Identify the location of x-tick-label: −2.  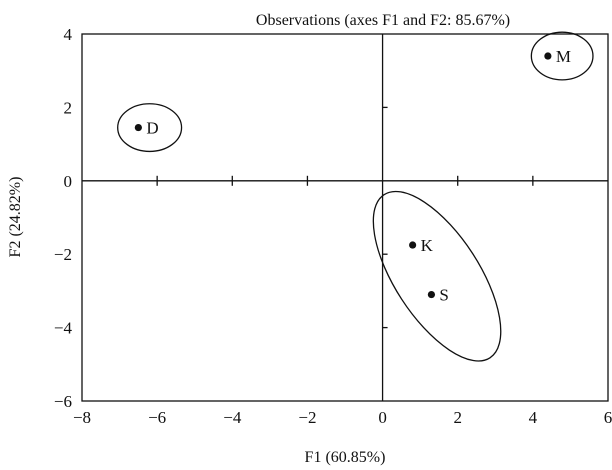
(307, 417).